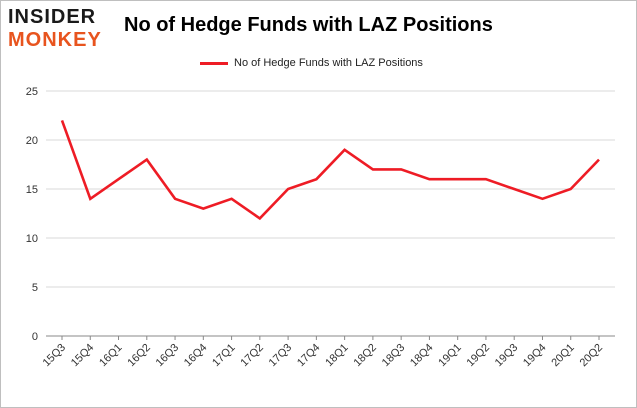 The image size is (637, 408). I want to click on x-tick-label: 16Q4, so click(196, 356).